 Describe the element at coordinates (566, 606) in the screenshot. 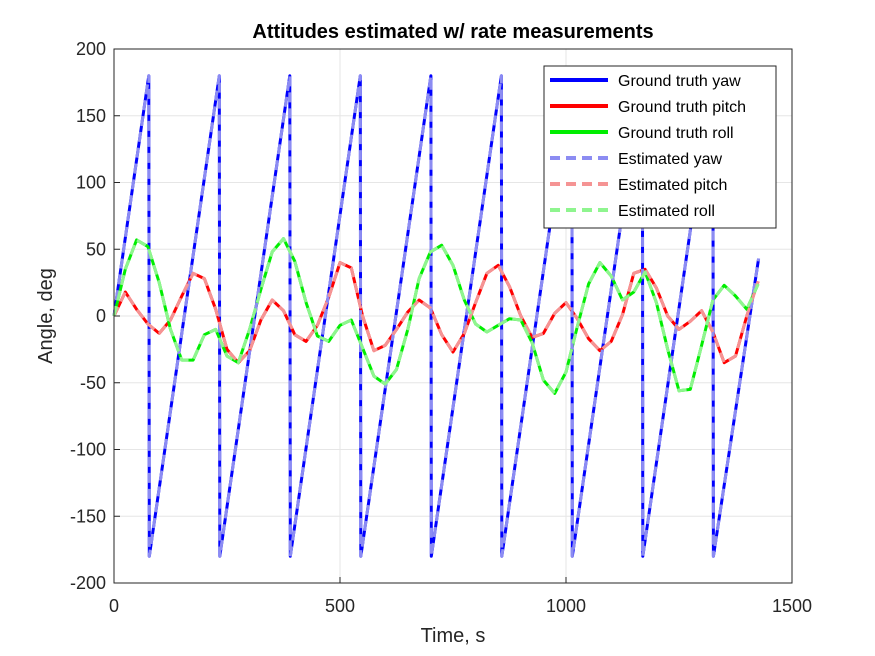

I see `x-tick-label: 1000` at that location.